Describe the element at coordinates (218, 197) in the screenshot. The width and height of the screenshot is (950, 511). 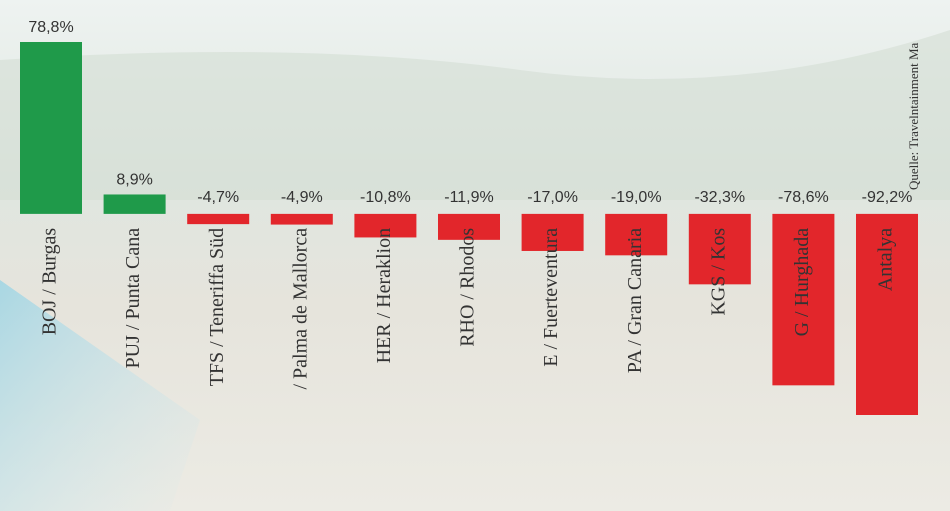
I see `value-label: -4,7%` at that location.